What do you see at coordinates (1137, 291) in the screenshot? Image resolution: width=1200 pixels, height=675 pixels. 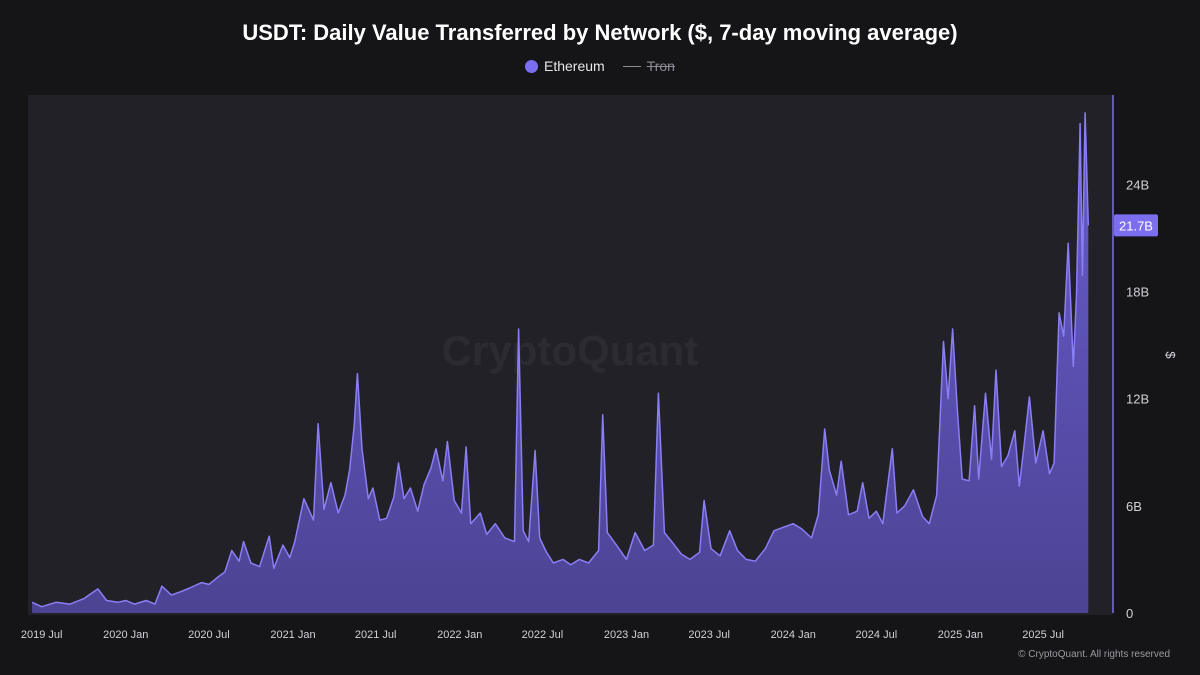 I see `y-tick-label: 18B` at bounding box center [1137, 291].